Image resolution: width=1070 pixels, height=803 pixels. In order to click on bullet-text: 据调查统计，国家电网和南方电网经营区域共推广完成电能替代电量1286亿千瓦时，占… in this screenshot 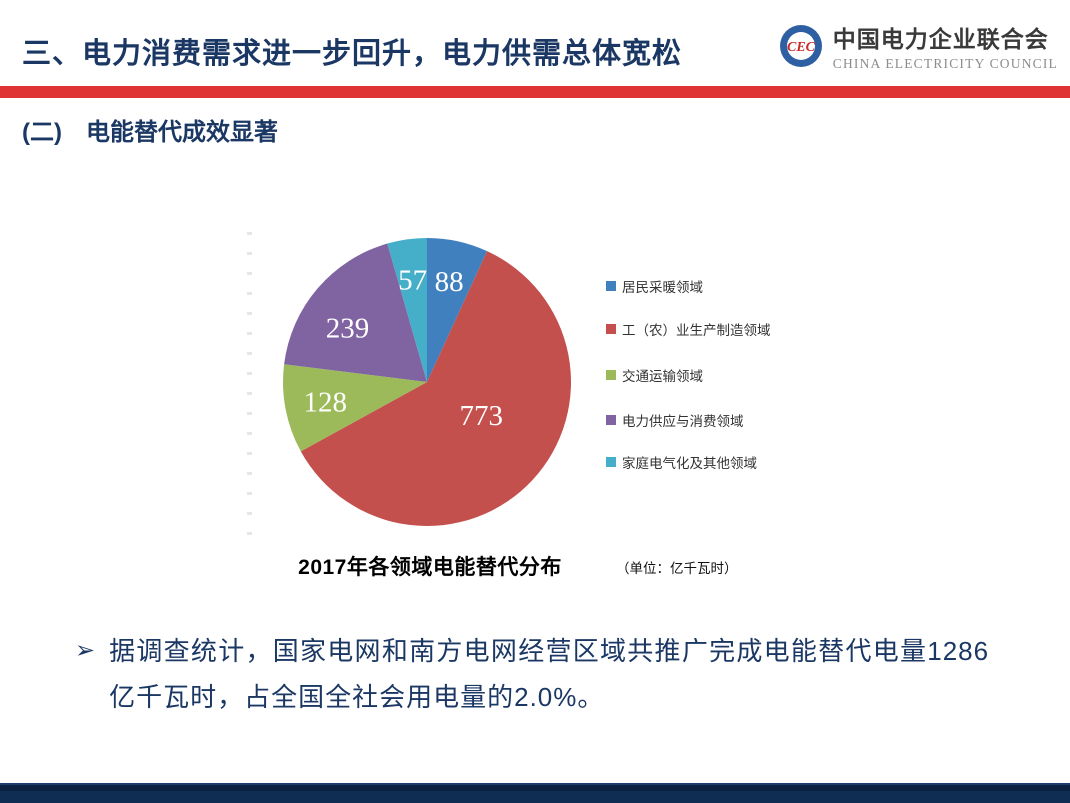, I will do `click(549, 674)`.